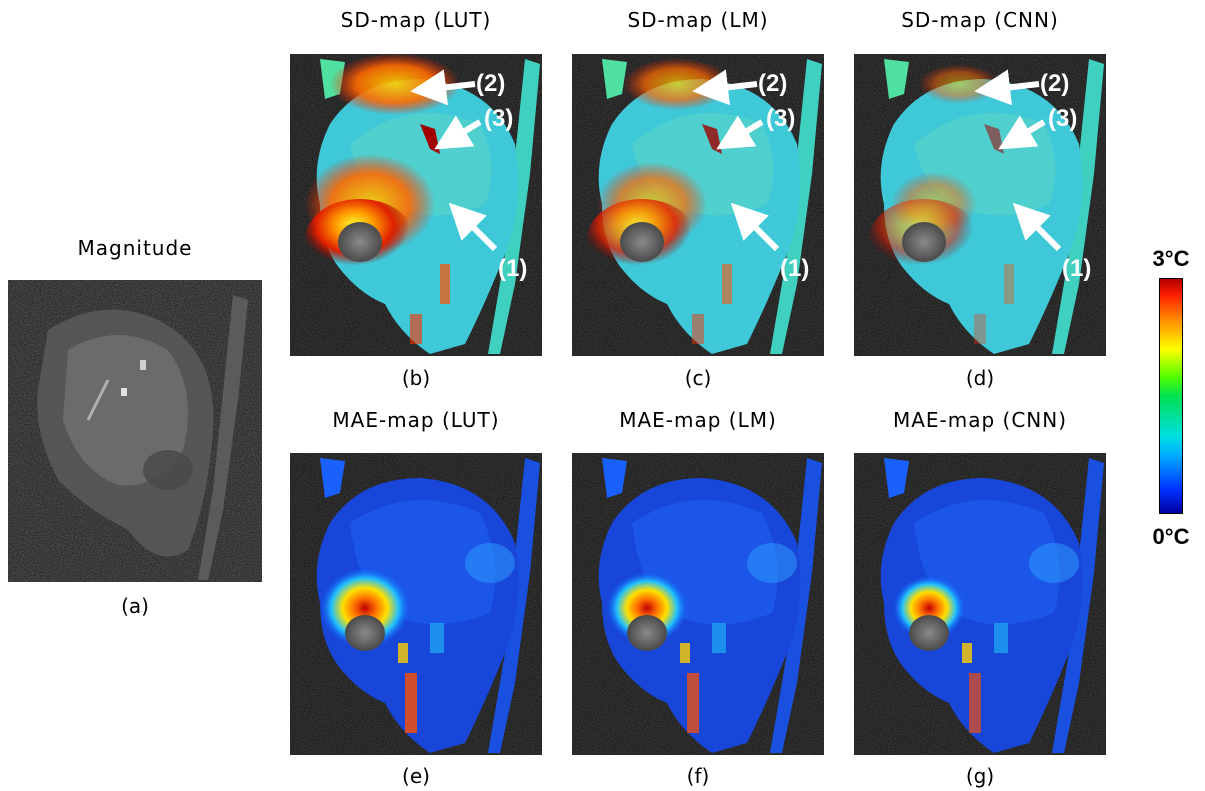  Describe the element at coordinates (698, 205) in the screenshot. I see `sd-map-lm-image: (2) (3) (1)` at that location.